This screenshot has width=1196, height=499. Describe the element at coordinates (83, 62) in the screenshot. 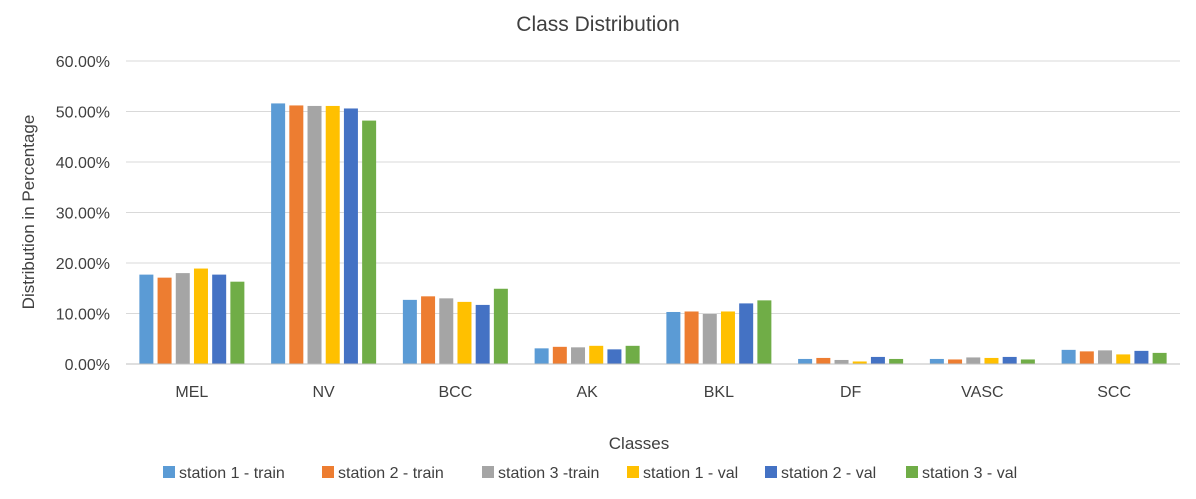

I see `y-tick-label: 60.00%` at that location.